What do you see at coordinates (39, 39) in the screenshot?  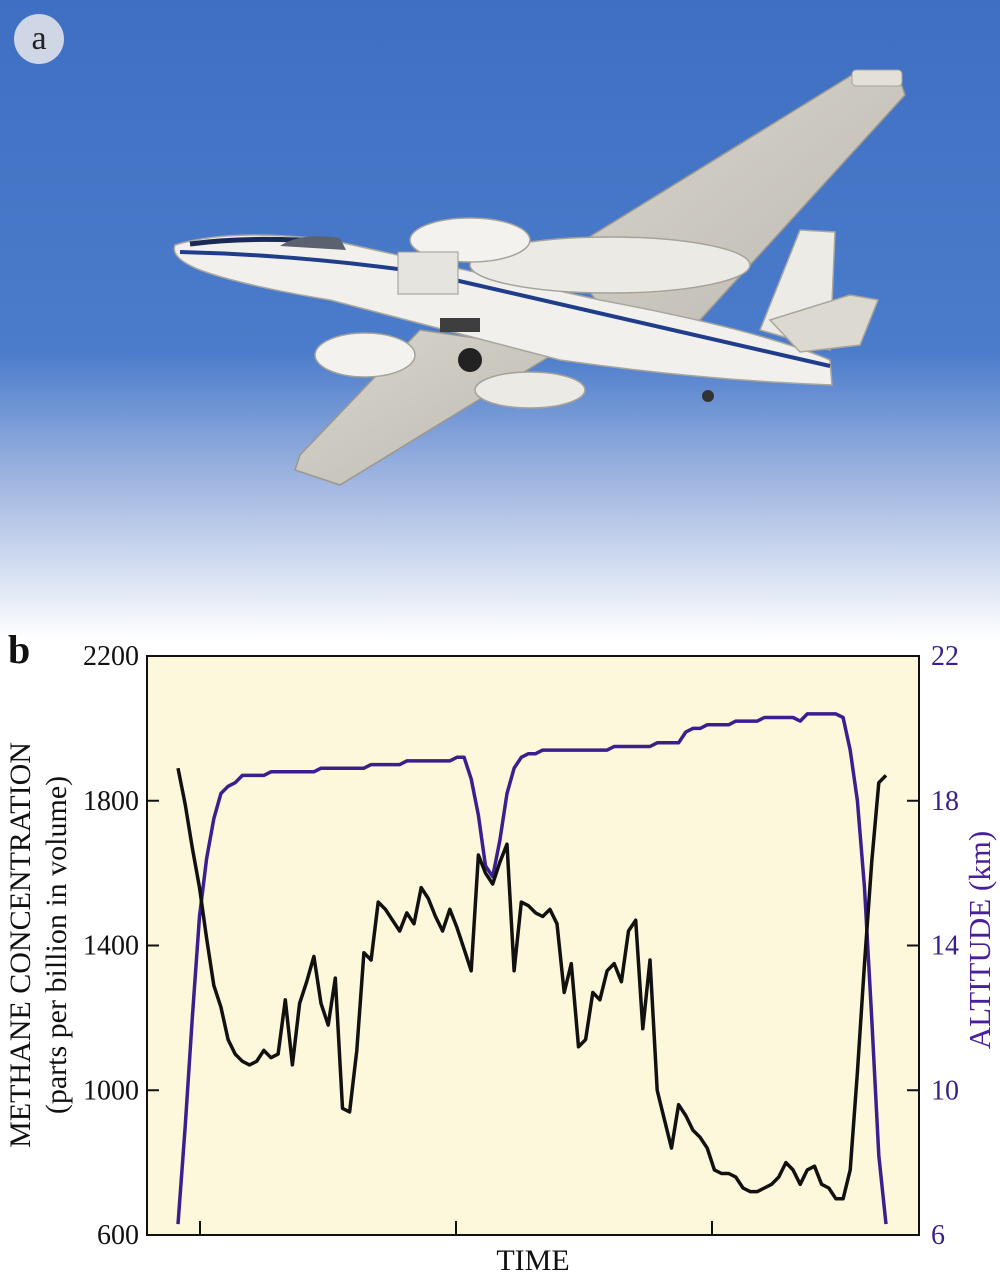 I see `panel-a-label: a` at bounding box center [39, 39].